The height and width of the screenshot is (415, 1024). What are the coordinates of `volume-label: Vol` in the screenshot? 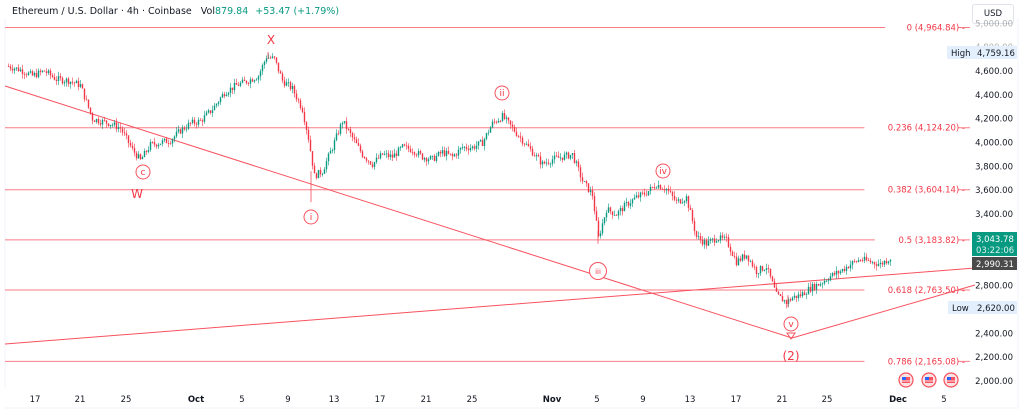 It's located at (208, 11).